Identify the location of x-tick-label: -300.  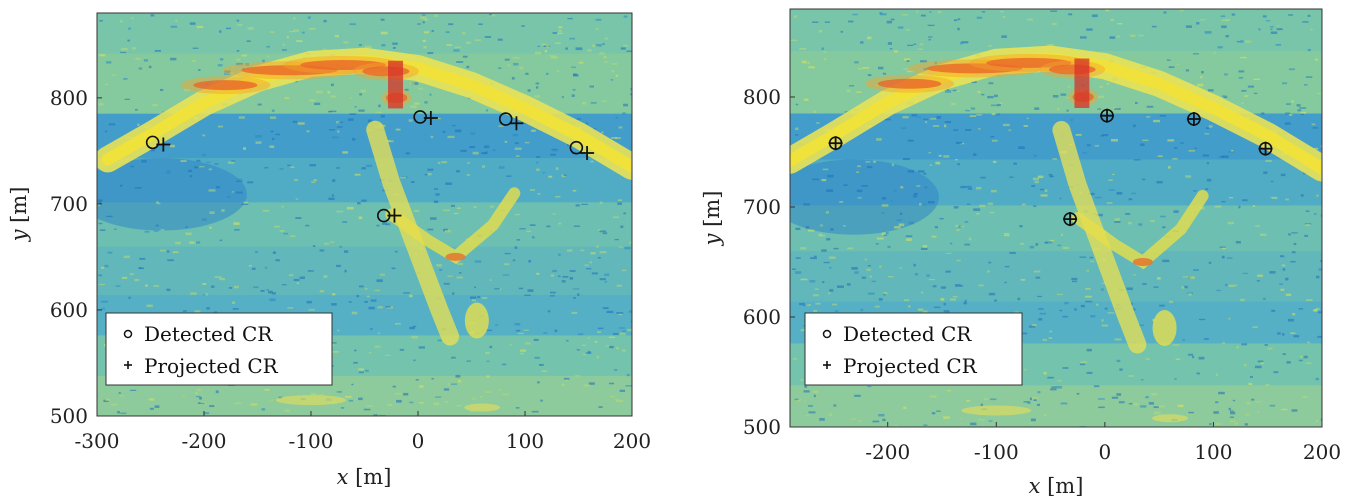
(97, 441).